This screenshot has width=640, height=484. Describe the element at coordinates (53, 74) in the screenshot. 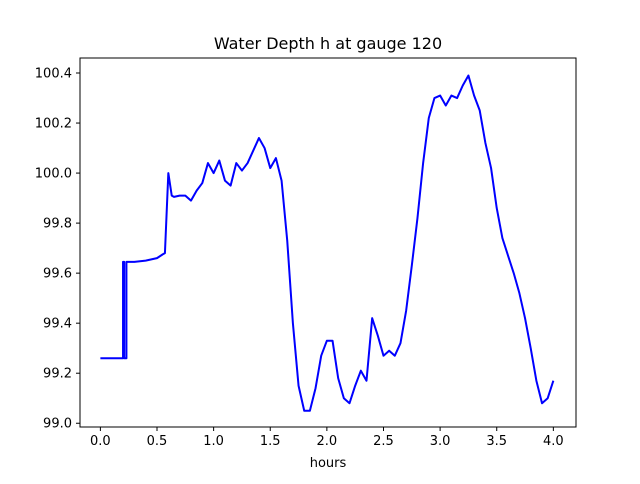

I see `y-tick-label: 100.4` at that location.